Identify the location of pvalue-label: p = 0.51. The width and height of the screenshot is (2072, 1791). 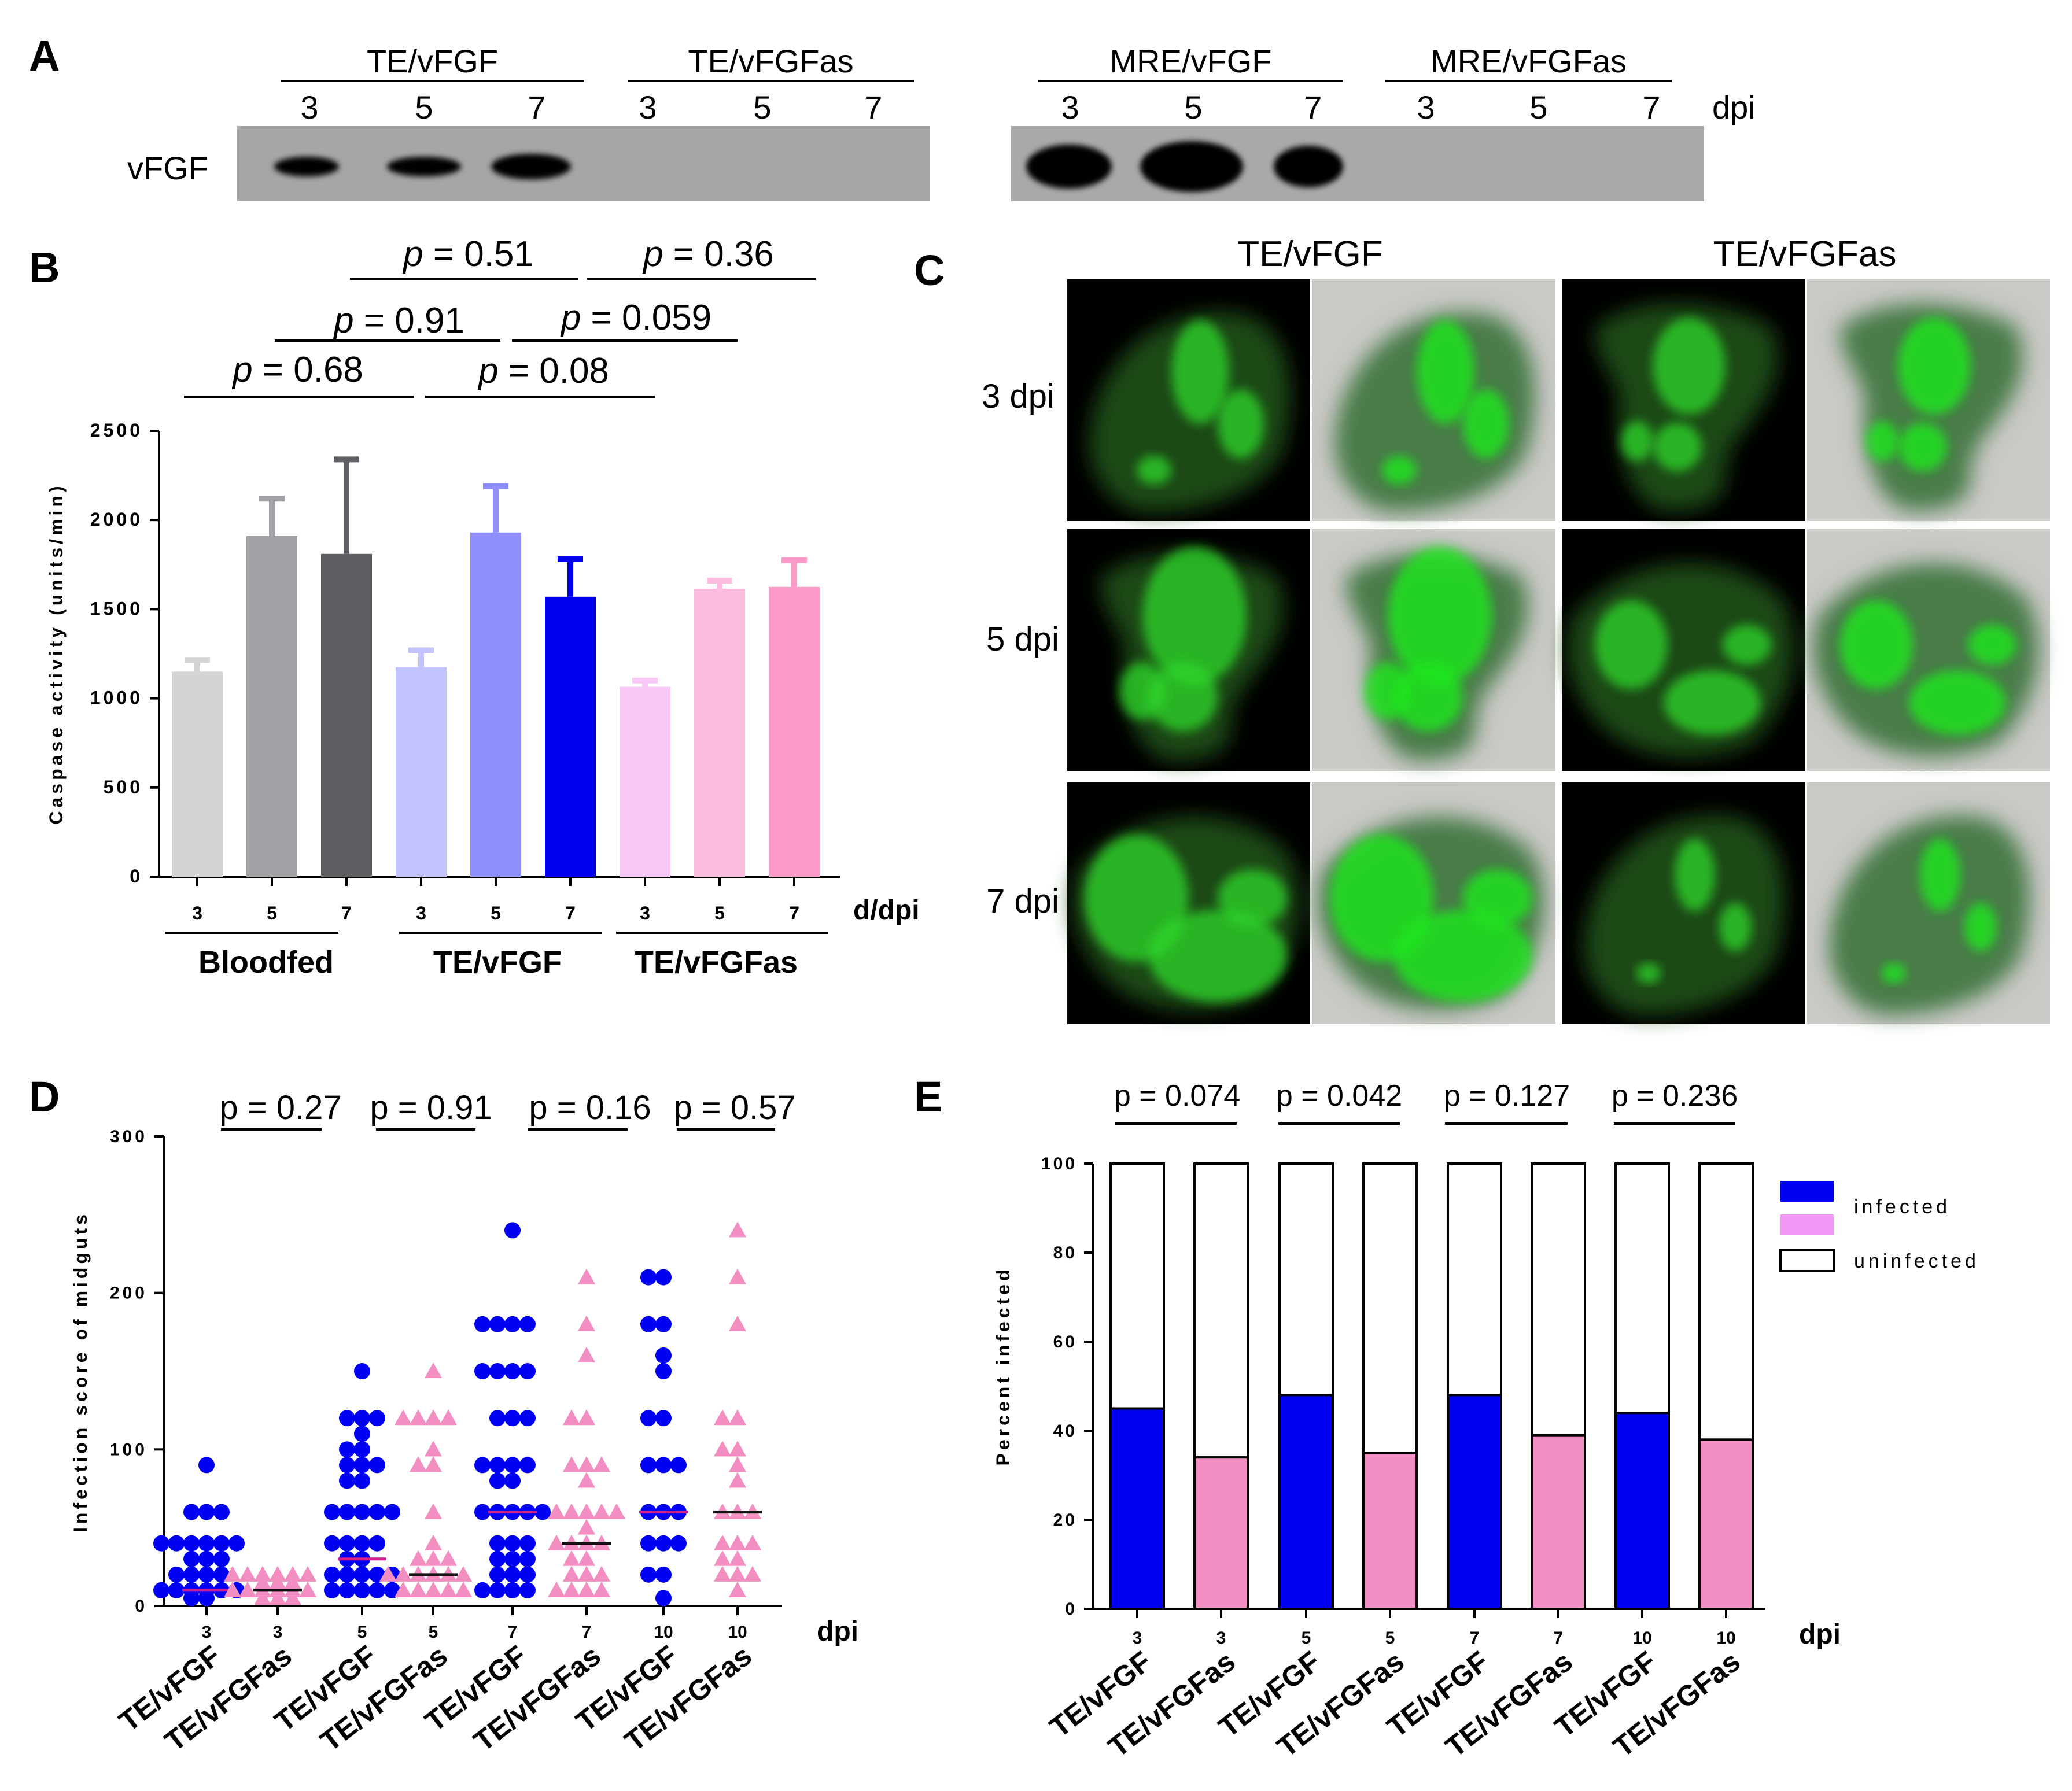
(468, 254).